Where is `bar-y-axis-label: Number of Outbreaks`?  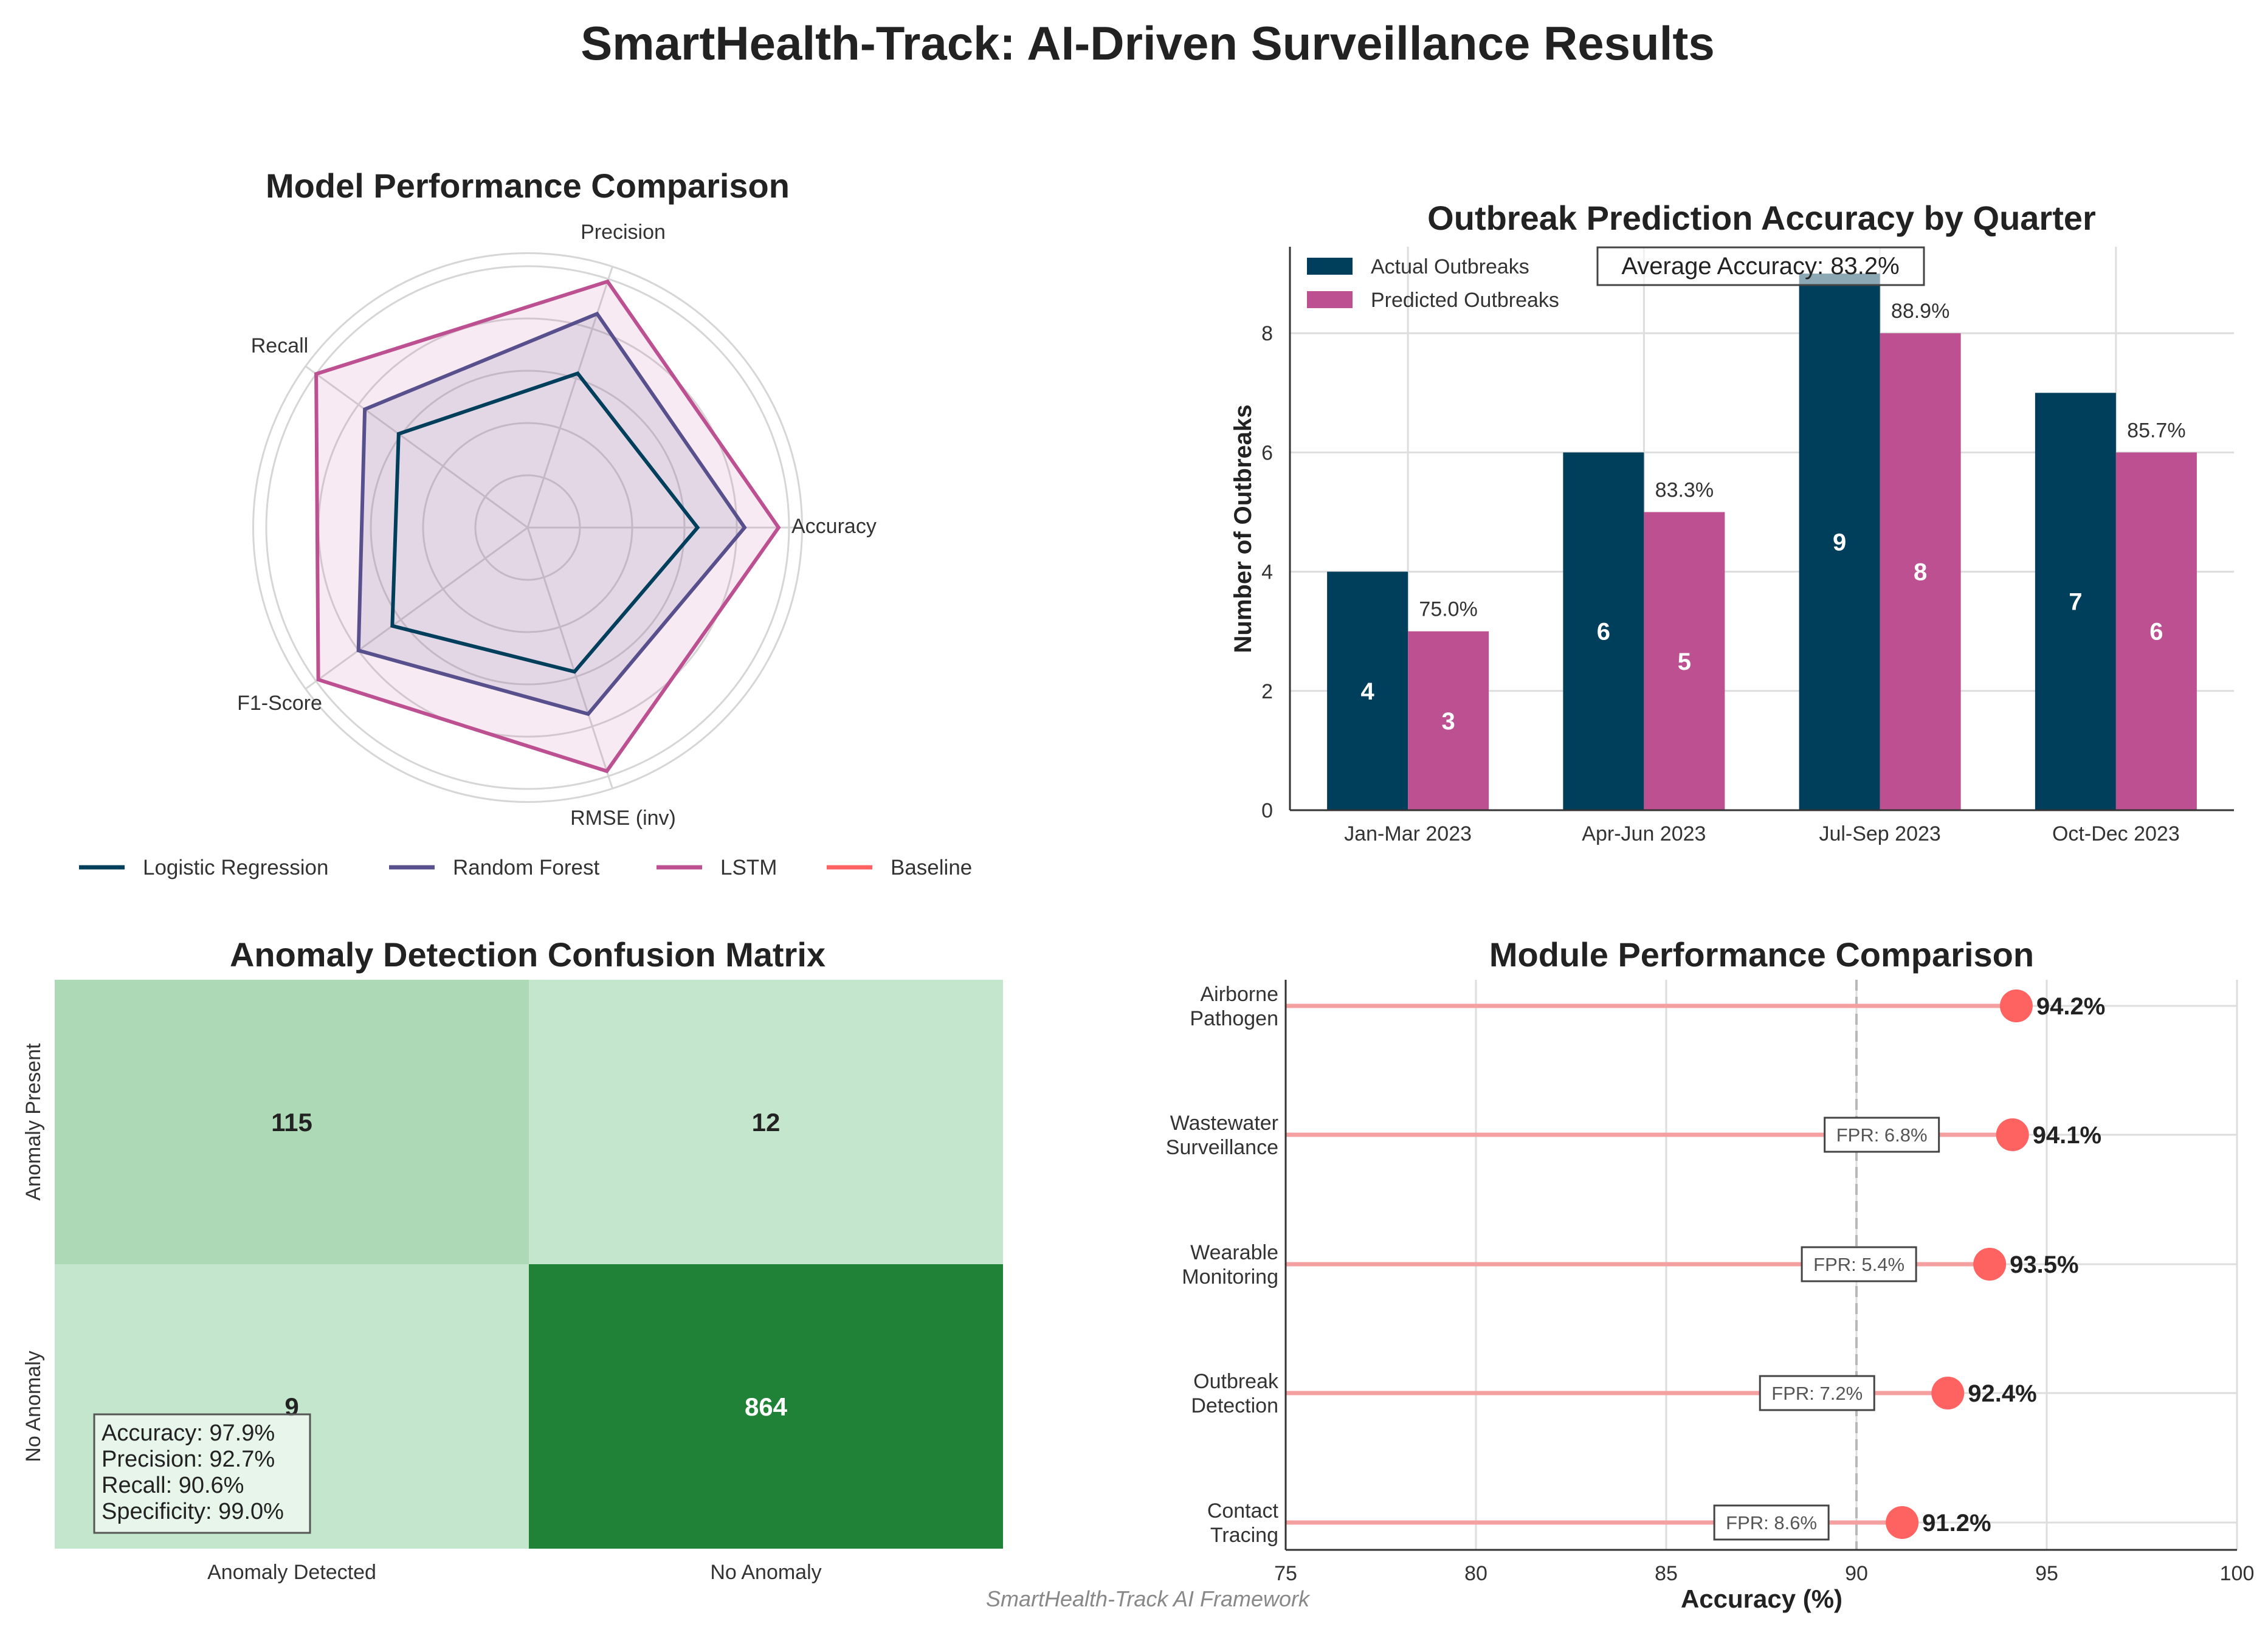 bar-y-axis-label: Number of Outbreaks is located at coordinates (1243, 529).